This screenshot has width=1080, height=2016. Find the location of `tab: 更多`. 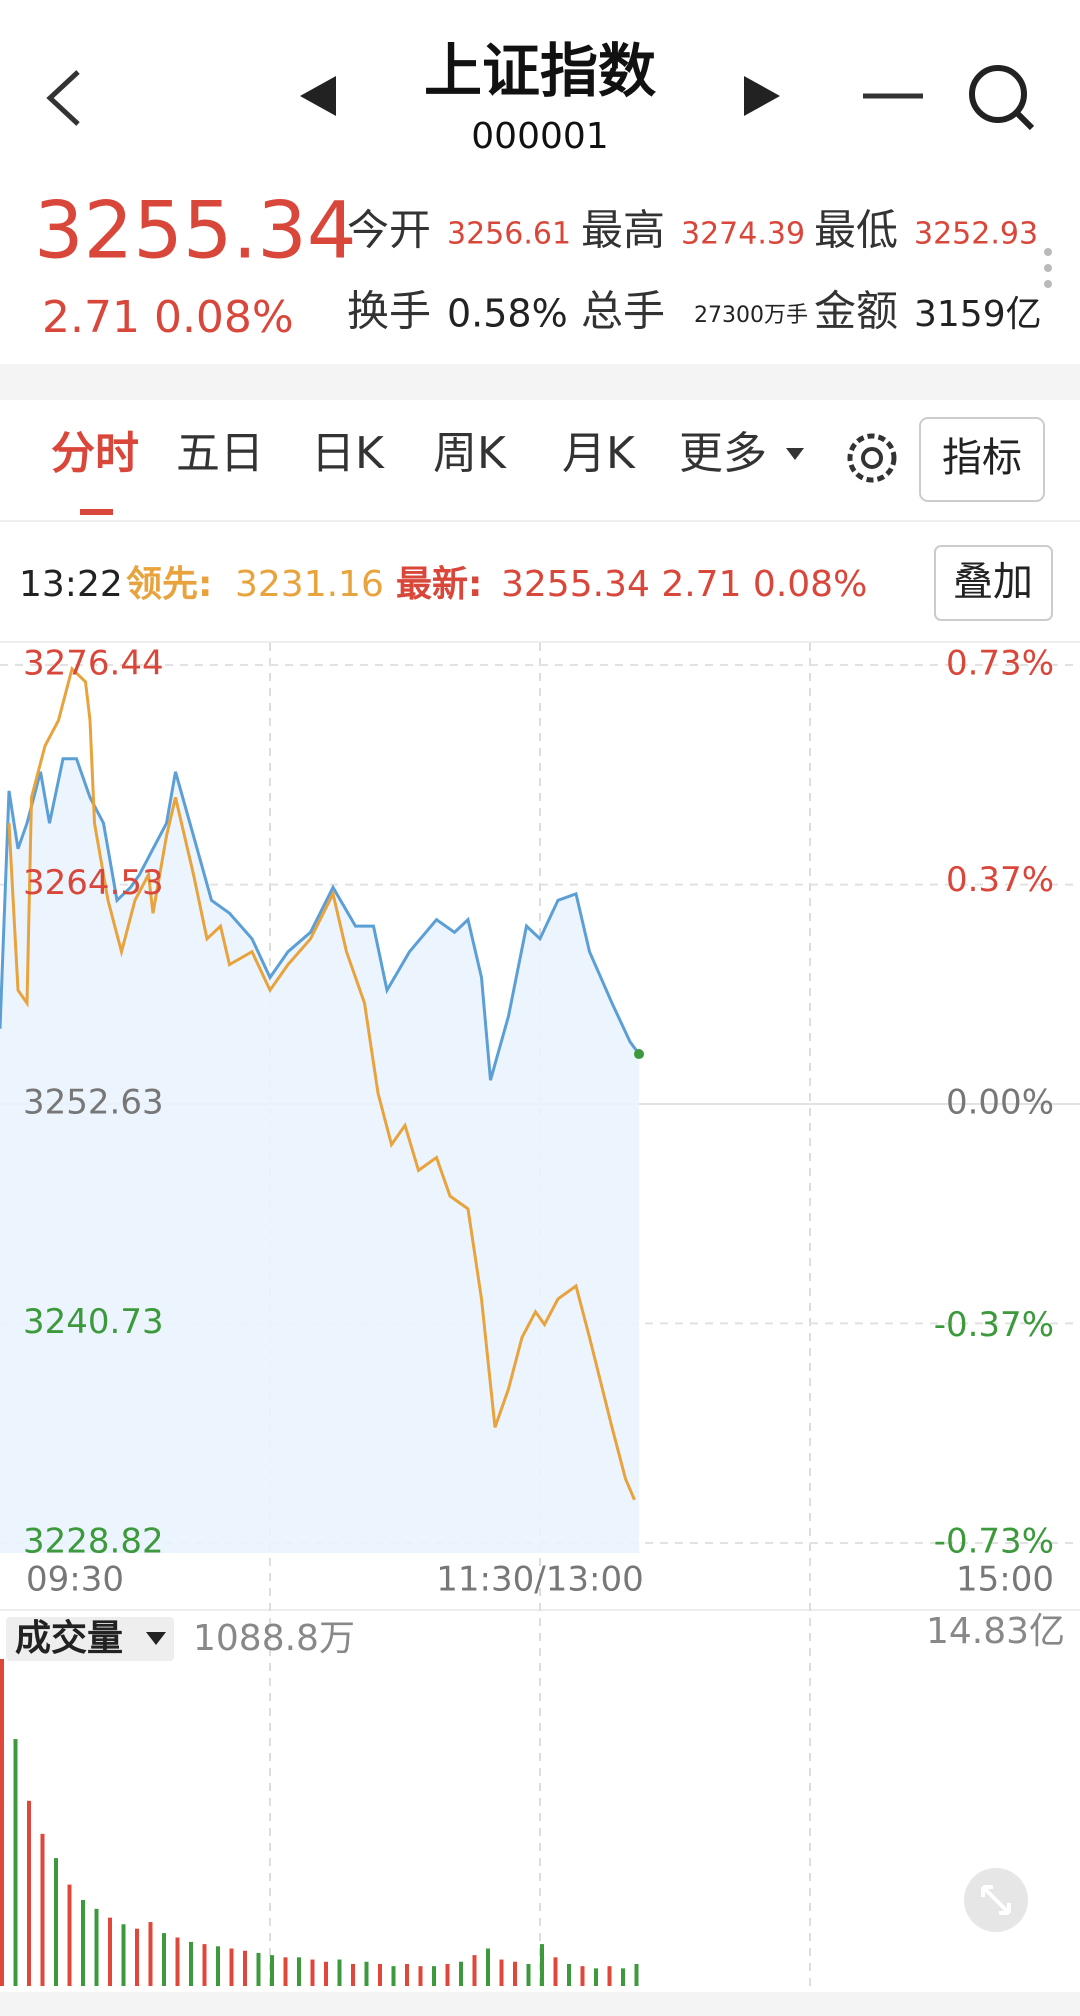

tab: 更多 is located at coordinates (723, 453).